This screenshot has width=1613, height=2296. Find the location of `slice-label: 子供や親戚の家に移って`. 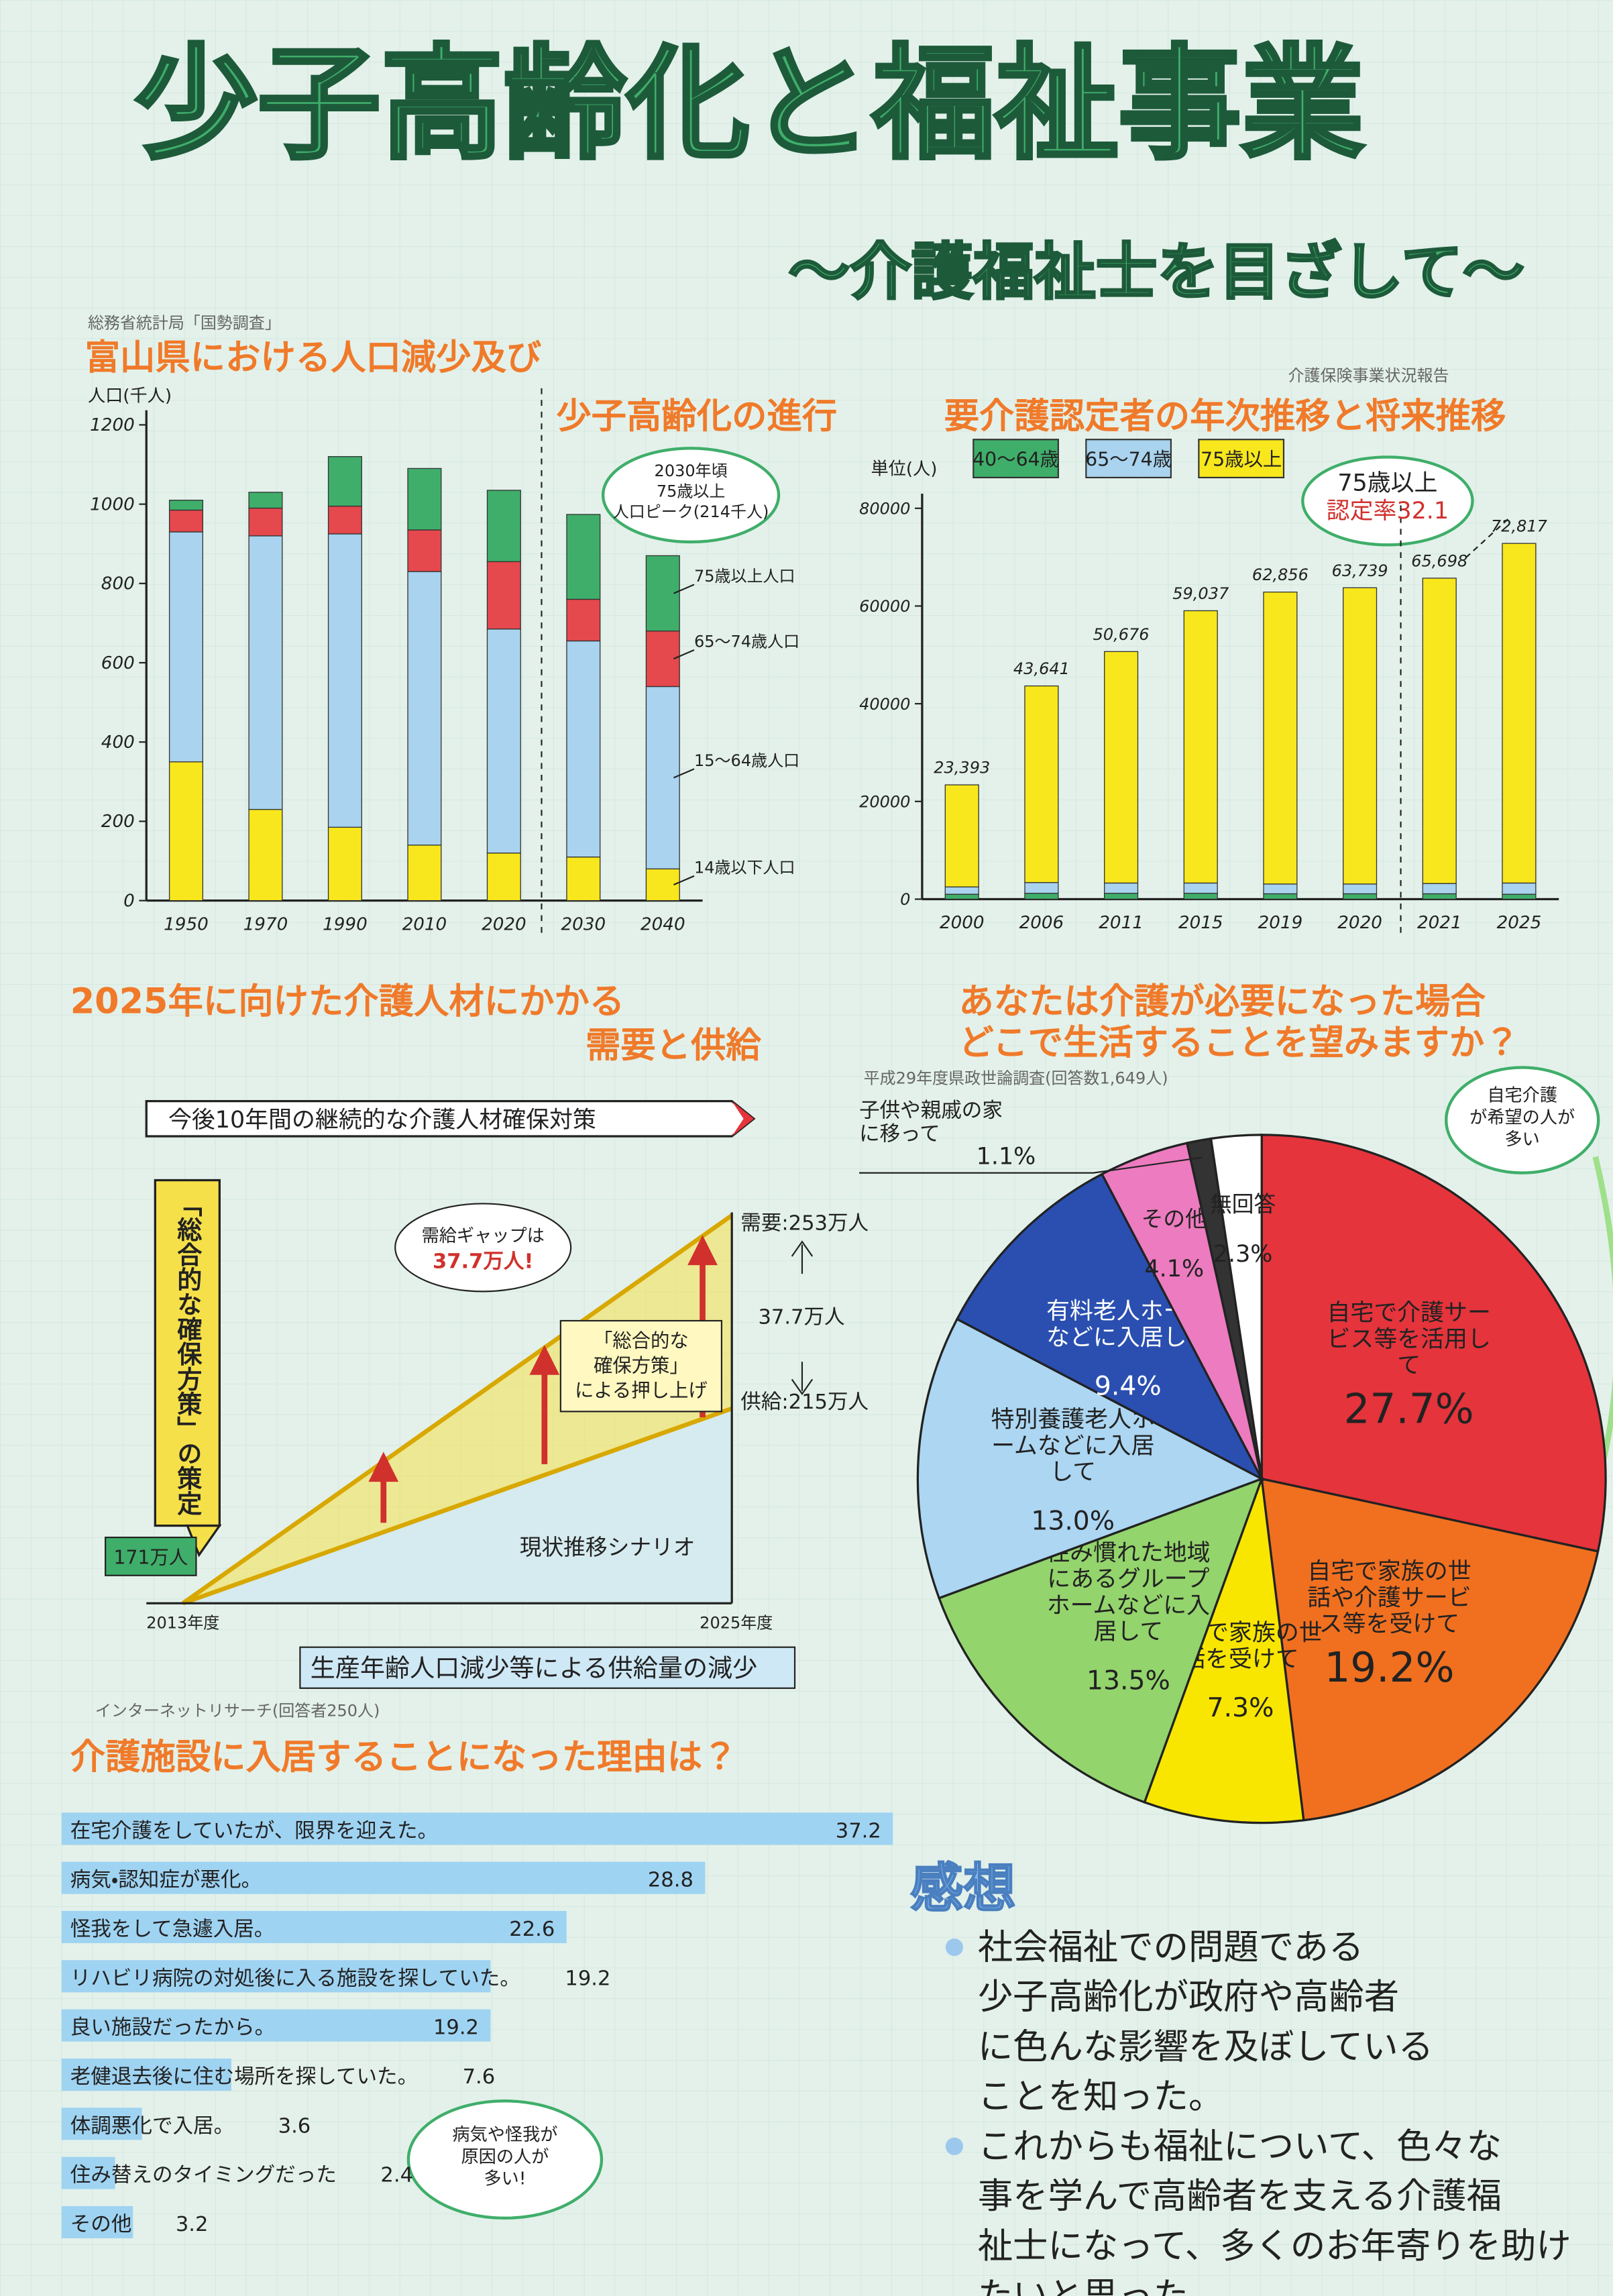

slice-label: 子供や親戚の家に移って is located at coordinates (931, 1122).